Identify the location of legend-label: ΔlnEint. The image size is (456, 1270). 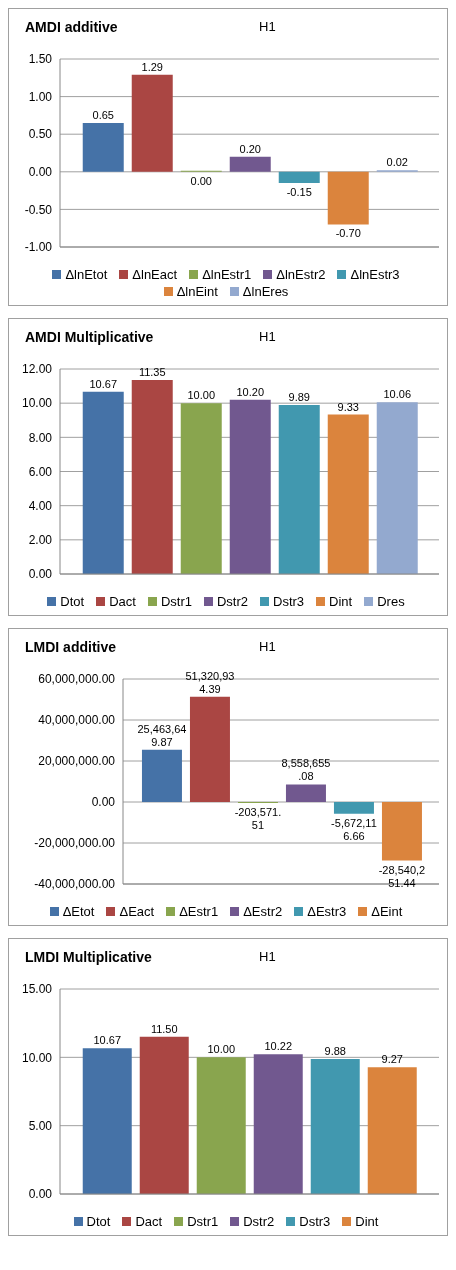
(196, 291).